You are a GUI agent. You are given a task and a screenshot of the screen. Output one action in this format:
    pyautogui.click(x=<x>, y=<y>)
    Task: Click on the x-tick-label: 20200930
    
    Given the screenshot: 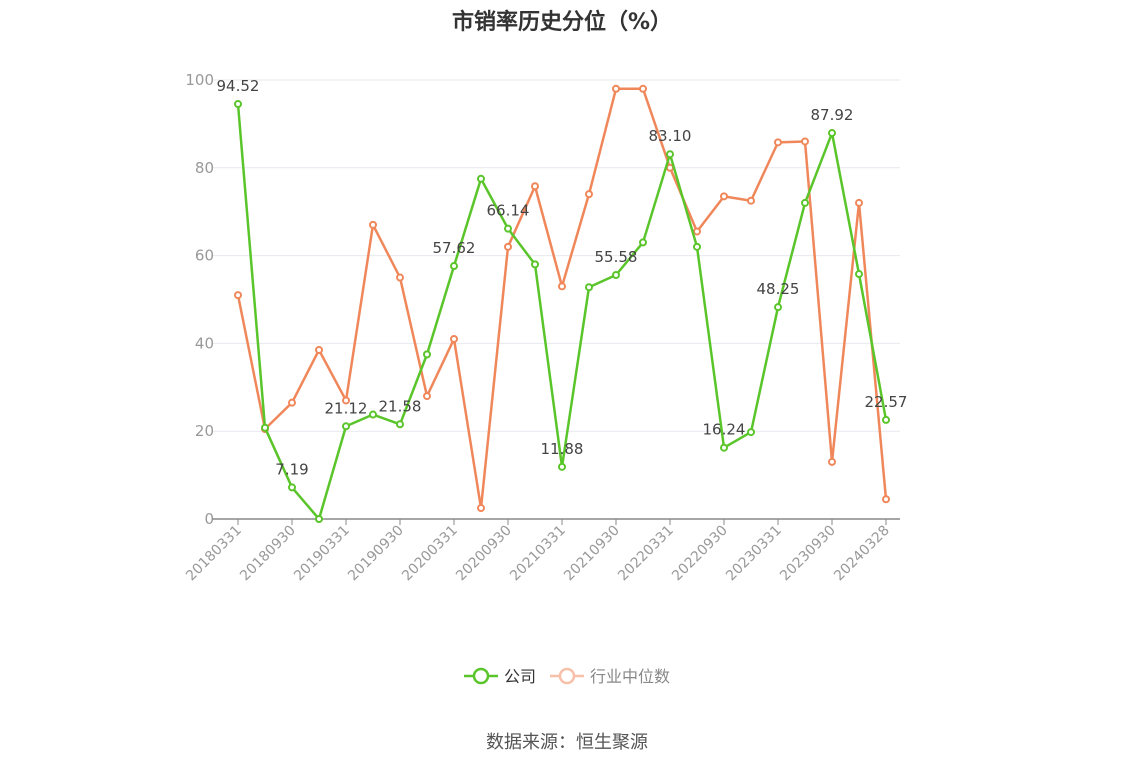 What is the action you would take?
    pyautogui.click(x=484, y=554)
    